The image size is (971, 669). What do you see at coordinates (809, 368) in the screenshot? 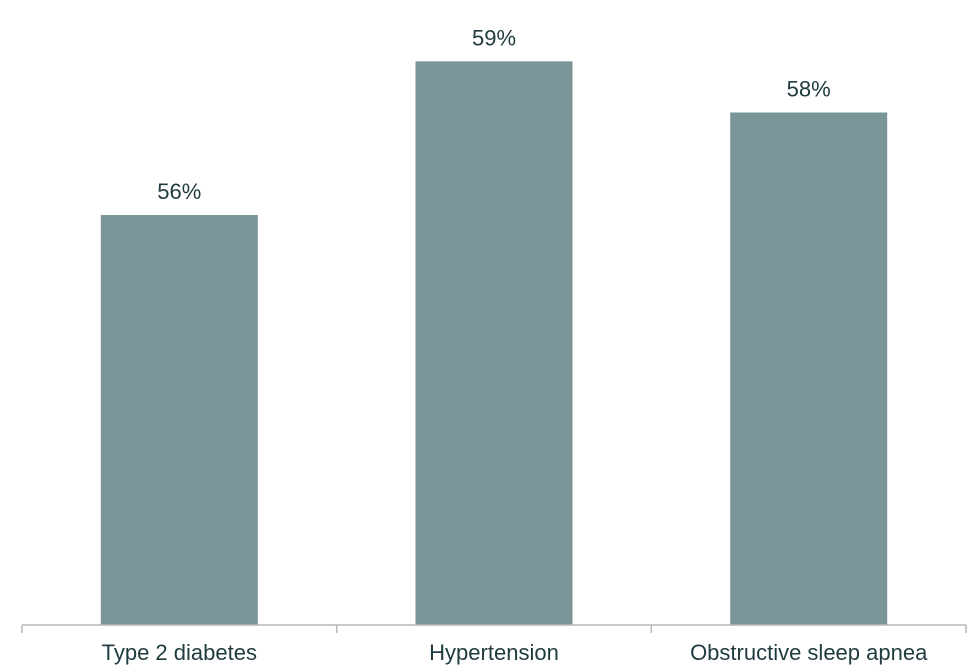
I see `bar-obstructive-sleep-apnea` at bounding box center [809, 368].